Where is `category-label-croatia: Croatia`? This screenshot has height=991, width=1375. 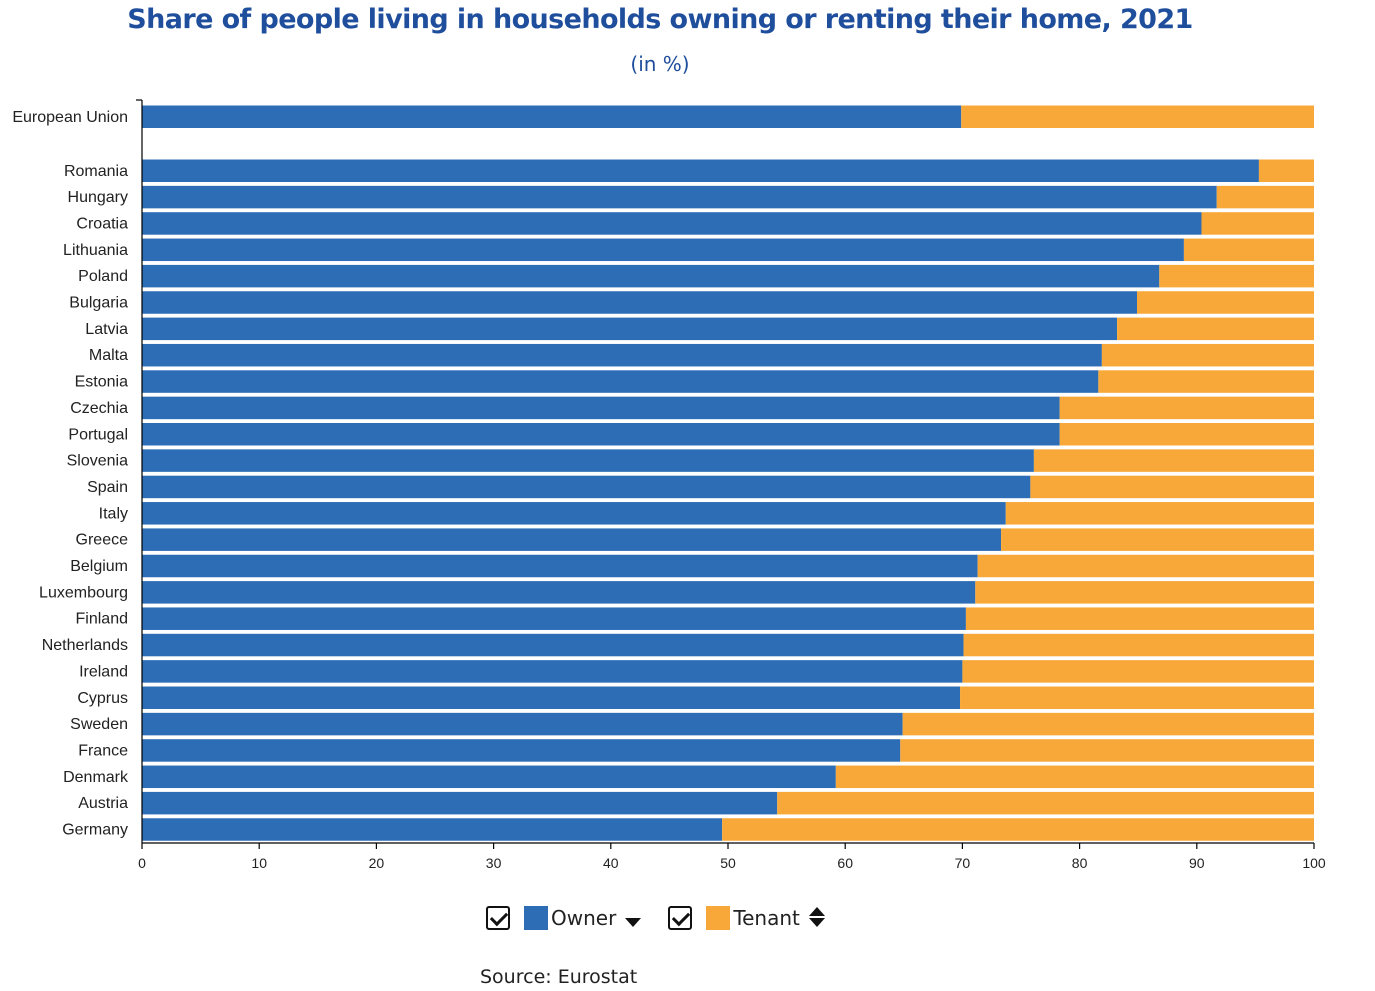 category-label-croatia: Croatia is located at coordinates (102, 223).